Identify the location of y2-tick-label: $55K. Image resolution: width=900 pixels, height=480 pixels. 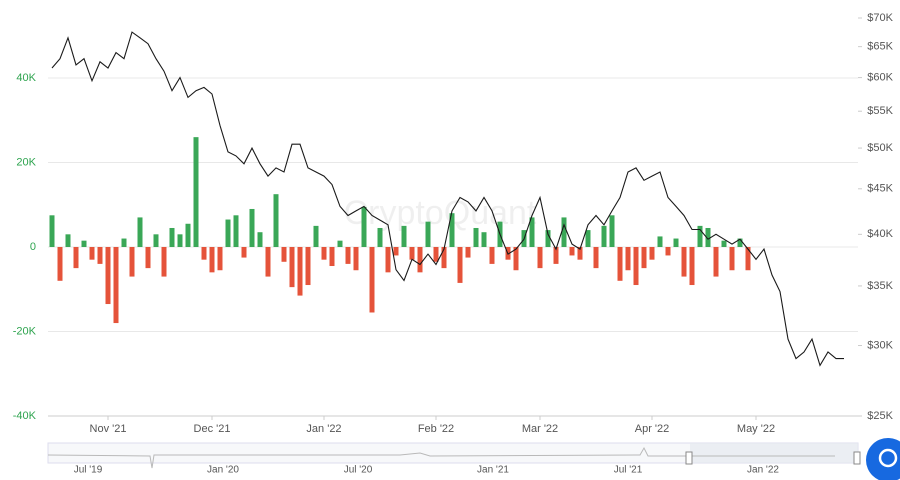
(880, 111).